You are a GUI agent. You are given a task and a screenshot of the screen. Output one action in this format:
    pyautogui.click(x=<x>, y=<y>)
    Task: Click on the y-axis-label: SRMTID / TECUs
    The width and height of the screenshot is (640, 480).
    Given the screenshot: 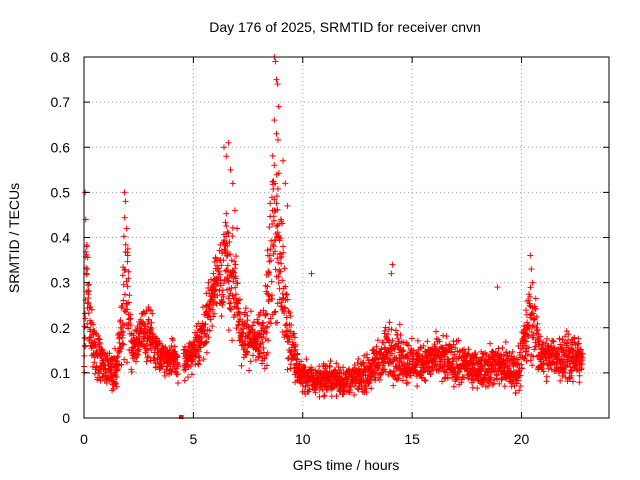 What is the action you would take?
    pyautogui.click(x=14, y=238)
    